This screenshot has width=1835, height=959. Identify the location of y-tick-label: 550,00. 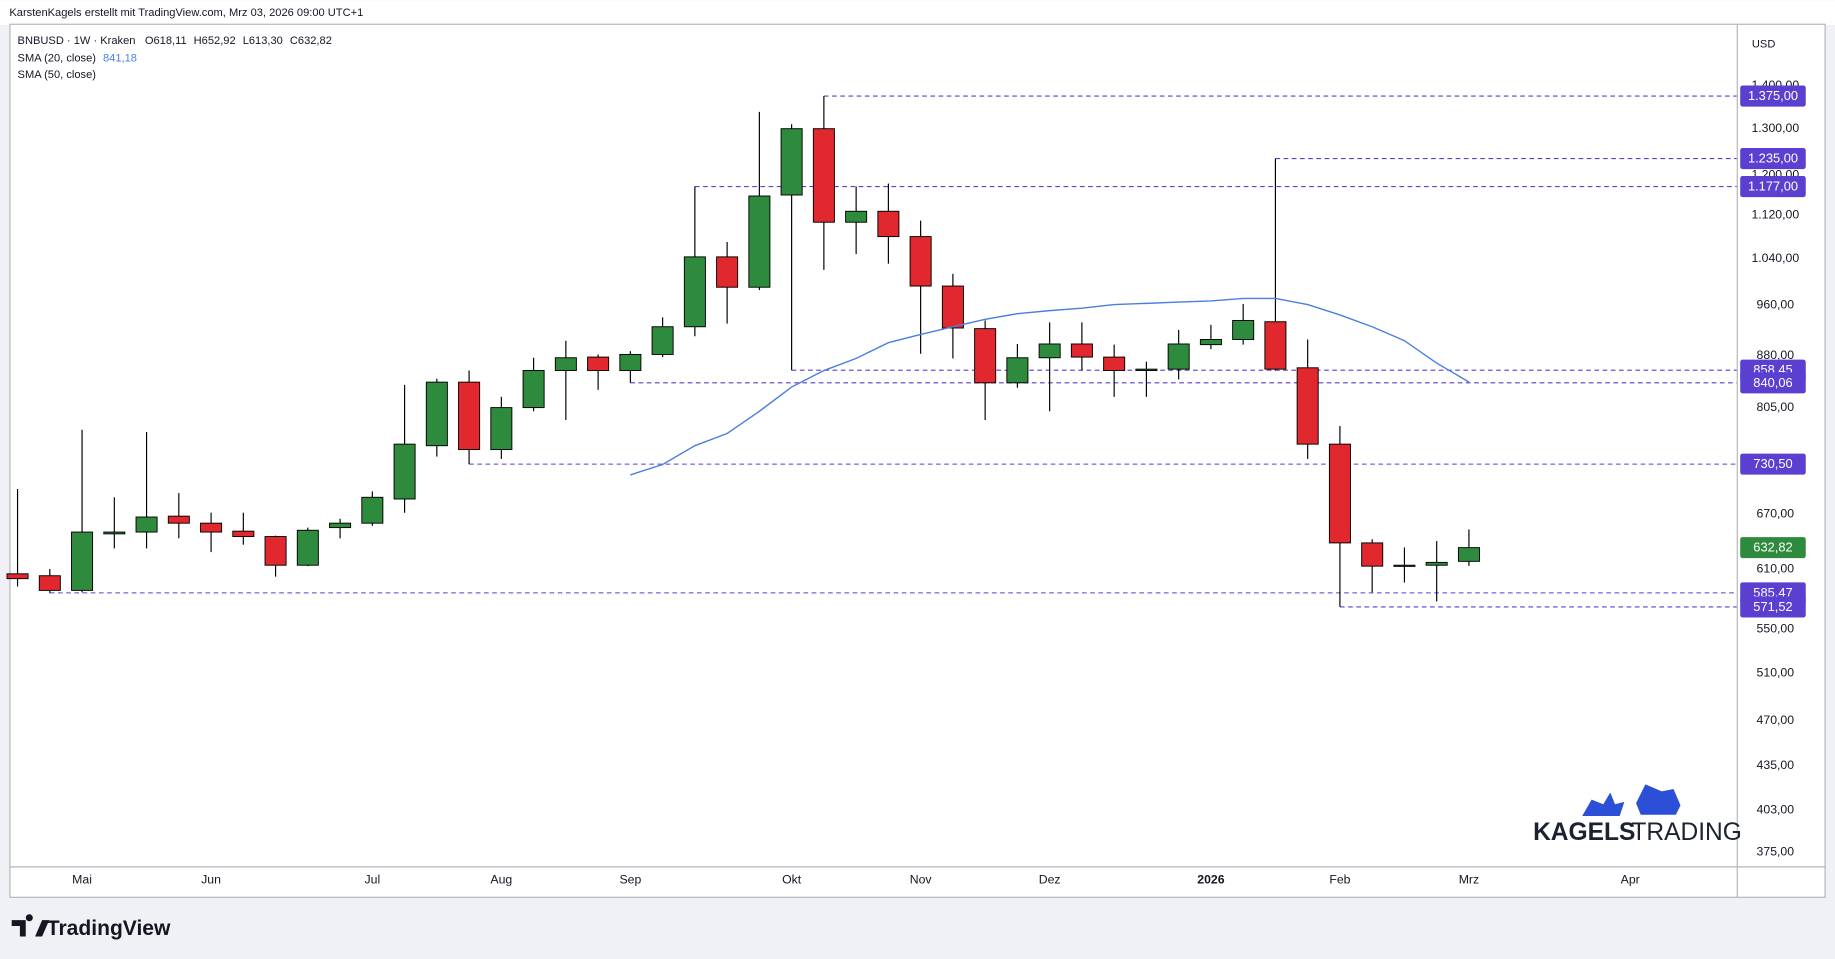
(1776, 629).